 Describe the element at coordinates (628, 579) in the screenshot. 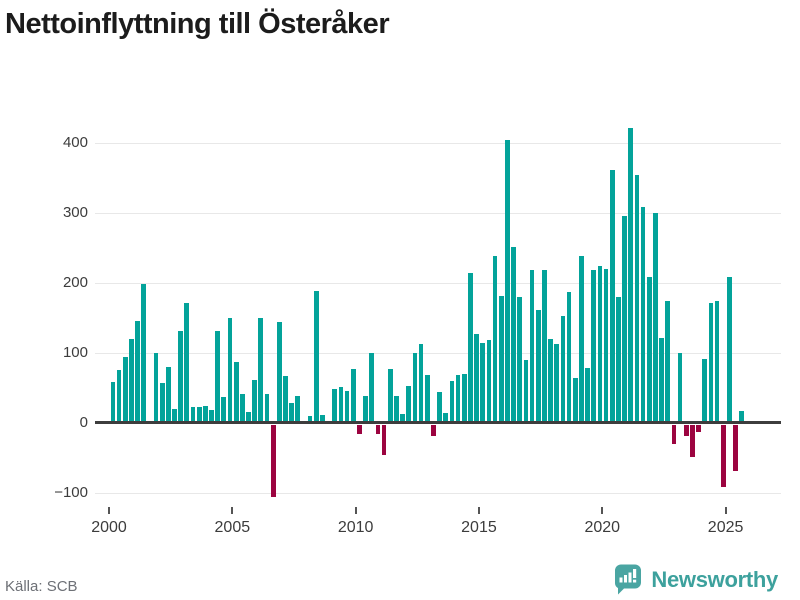

I see `bar-chart-bubble-icon` at that location.